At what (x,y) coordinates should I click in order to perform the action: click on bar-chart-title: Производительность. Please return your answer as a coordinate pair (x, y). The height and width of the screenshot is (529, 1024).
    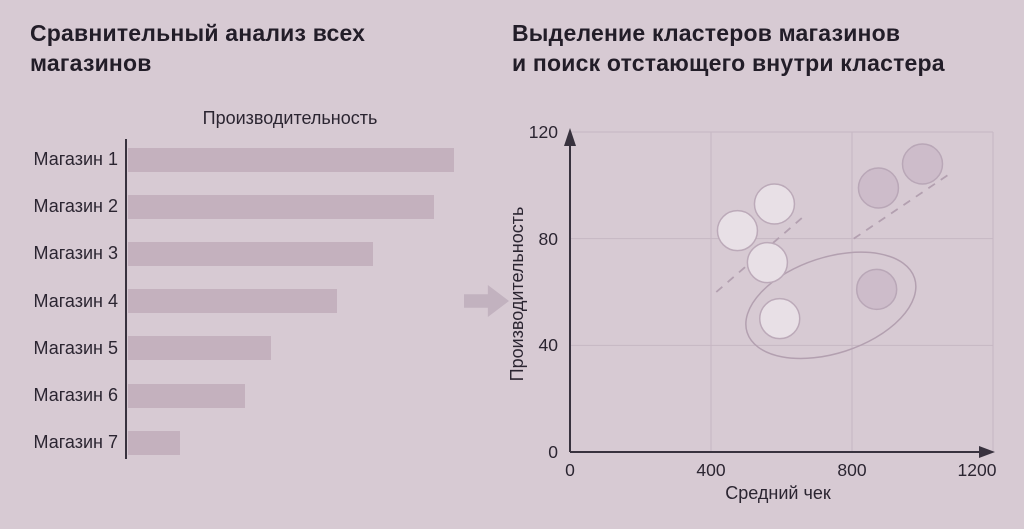
    Looking at the image, I should click on (290, 118).